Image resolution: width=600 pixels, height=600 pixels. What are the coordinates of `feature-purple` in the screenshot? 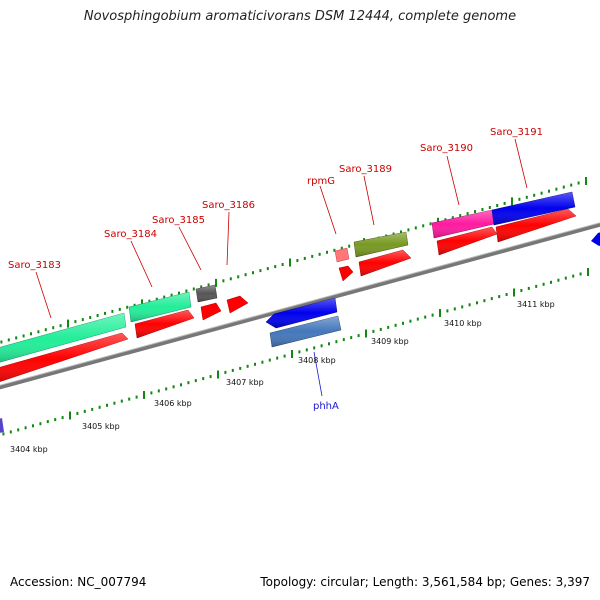 It's located at (2, 426).